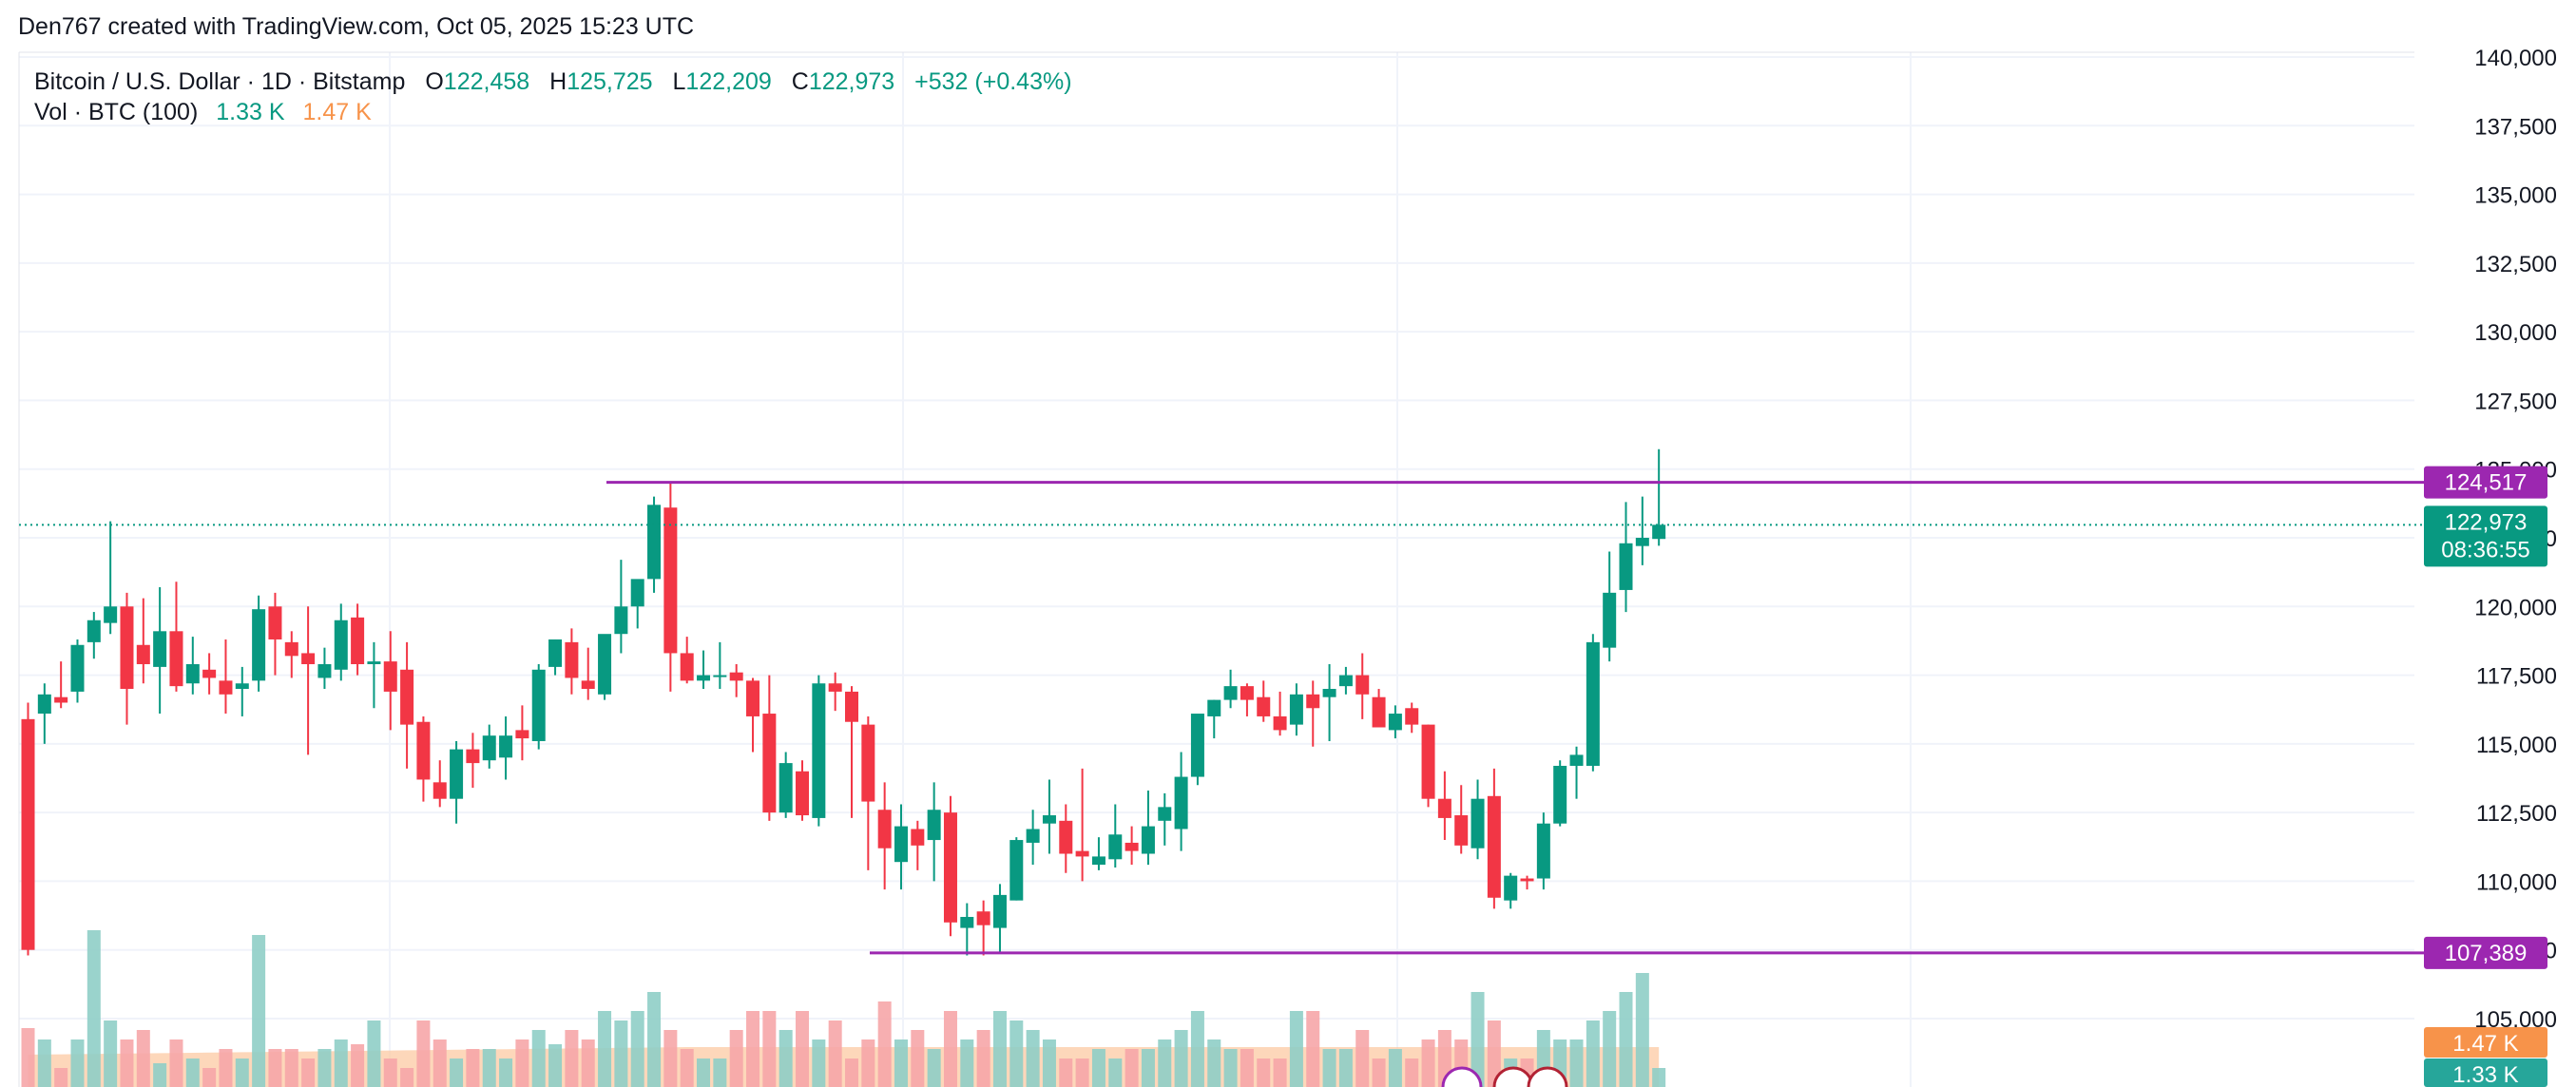  What do you see at coordinates (993, 81) in the screenshot?
I see `change-value: +532 (+0.43%)` at bounding box center [993, 81].